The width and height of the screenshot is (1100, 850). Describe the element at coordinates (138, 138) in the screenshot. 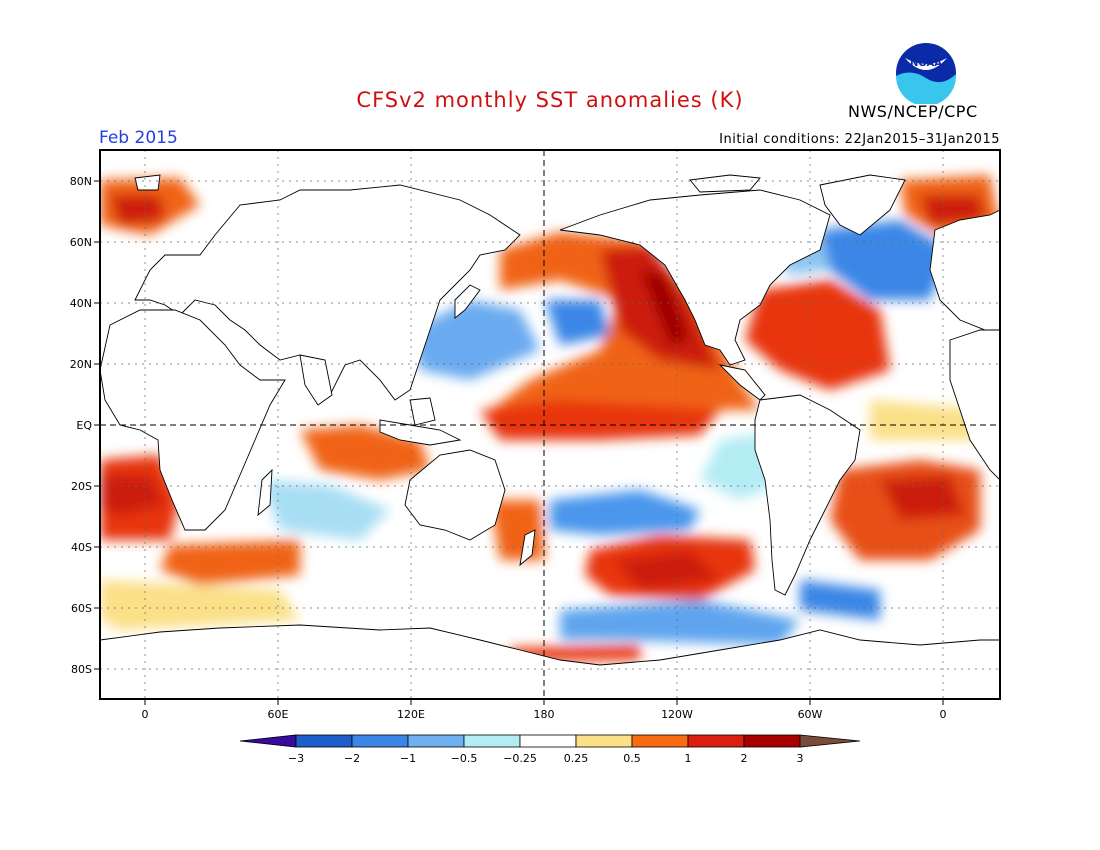

I see `forecast-month-label: Feb 2015` at that location.